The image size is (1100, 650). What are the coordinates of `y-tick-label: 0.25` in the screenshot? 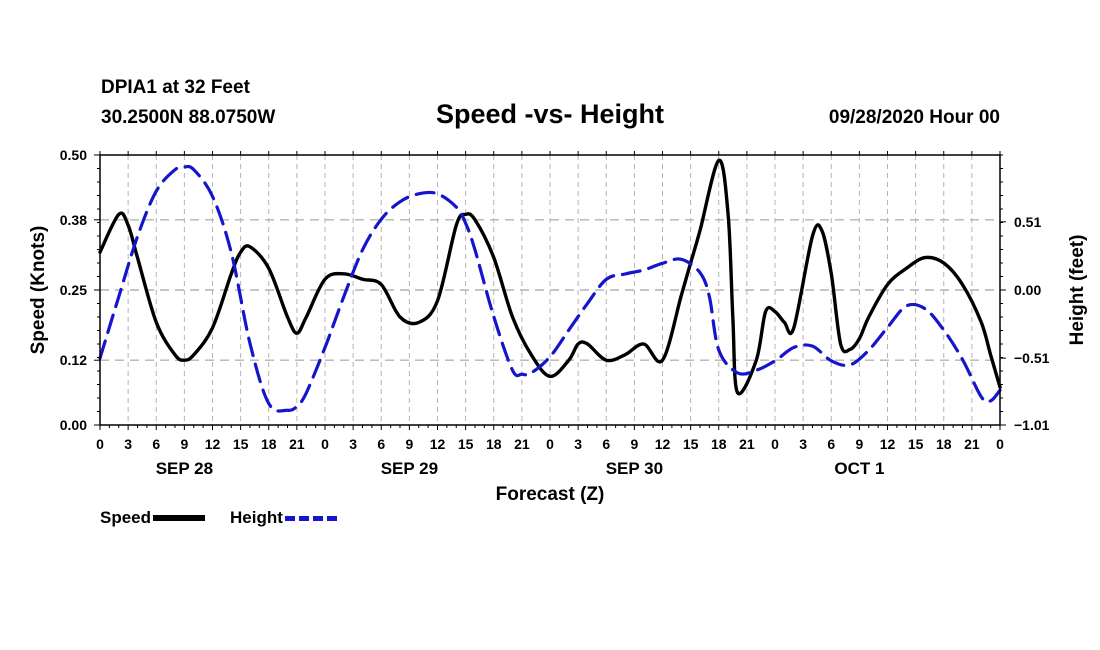 It's located at (73, 290).